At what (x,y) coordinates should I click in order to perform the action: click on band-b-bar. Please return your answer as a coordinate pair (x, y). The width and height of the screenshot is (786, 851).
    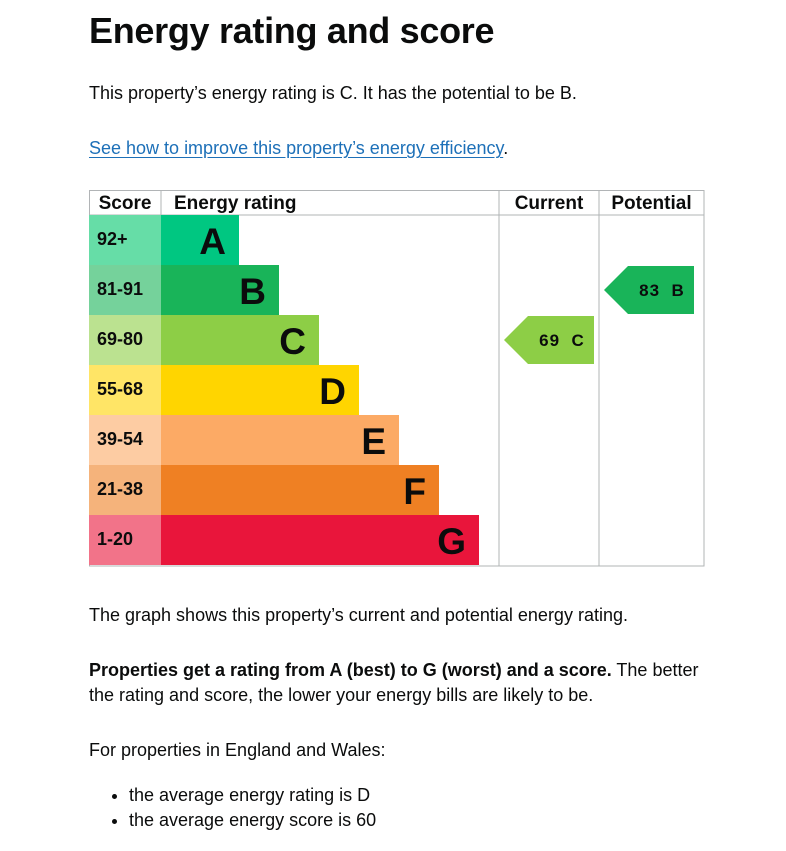
    Looking at the image, I should click on (220, 290).